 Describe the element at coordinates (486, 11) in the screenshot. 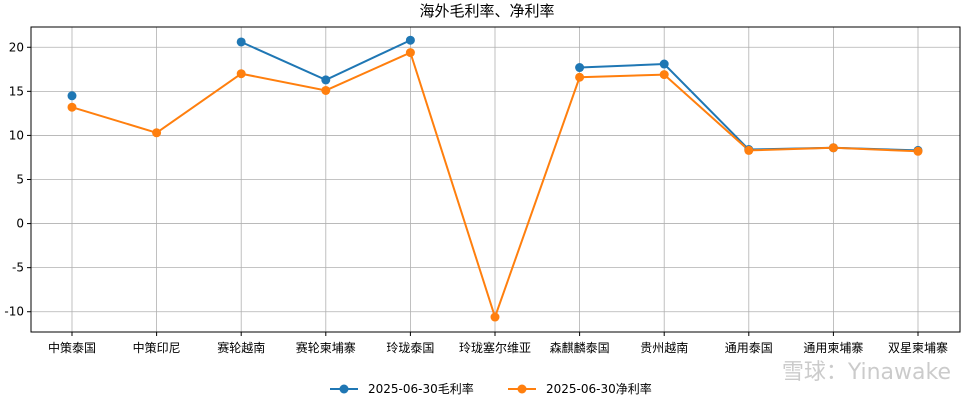

I see `chart-title: 海外毛利率、净利率` at that location.